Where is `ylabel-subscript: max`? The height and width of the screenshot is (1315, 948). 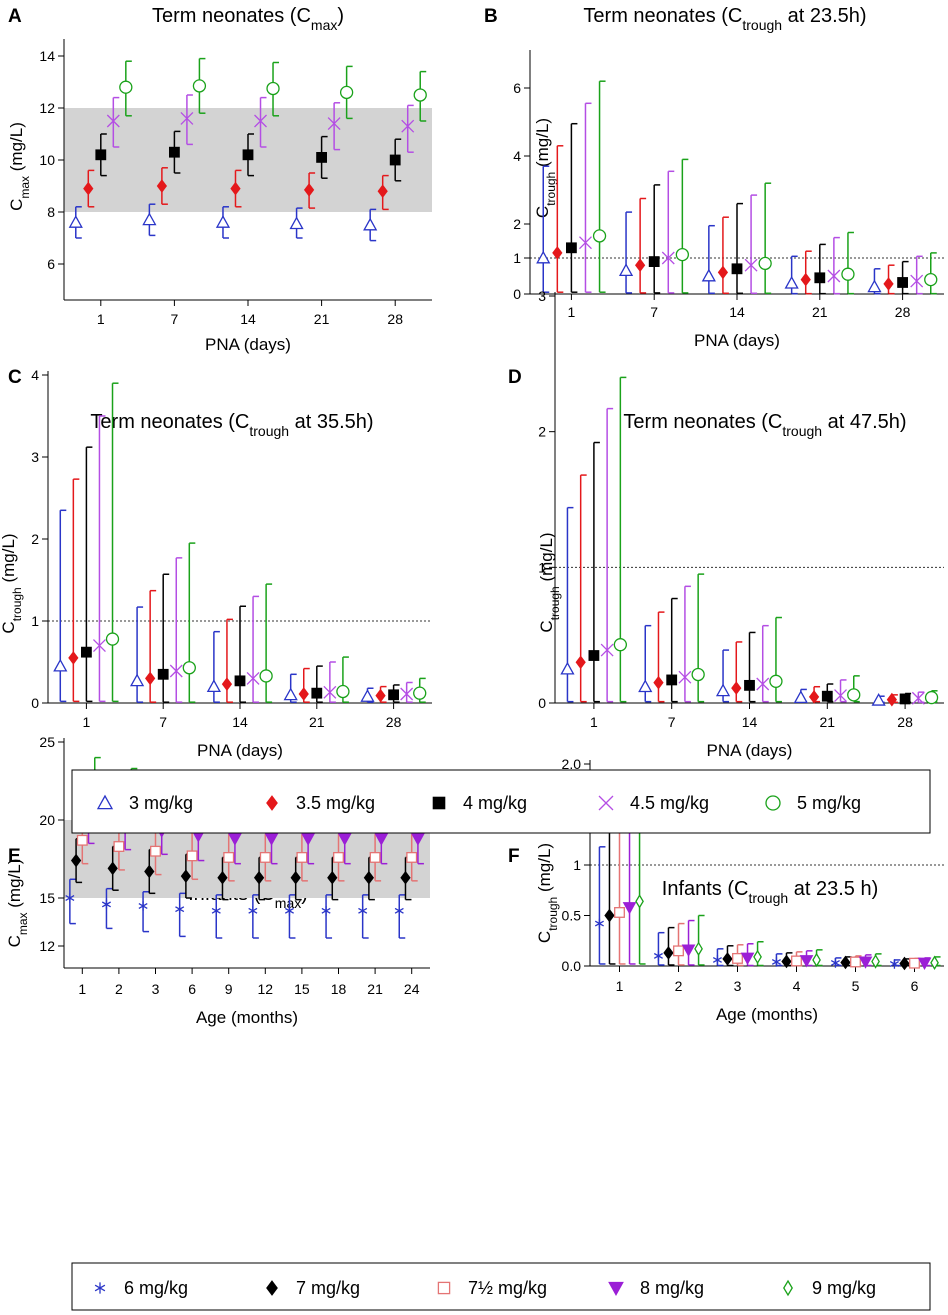 ylabel-subscript: max is located at coordinates (23, 923).